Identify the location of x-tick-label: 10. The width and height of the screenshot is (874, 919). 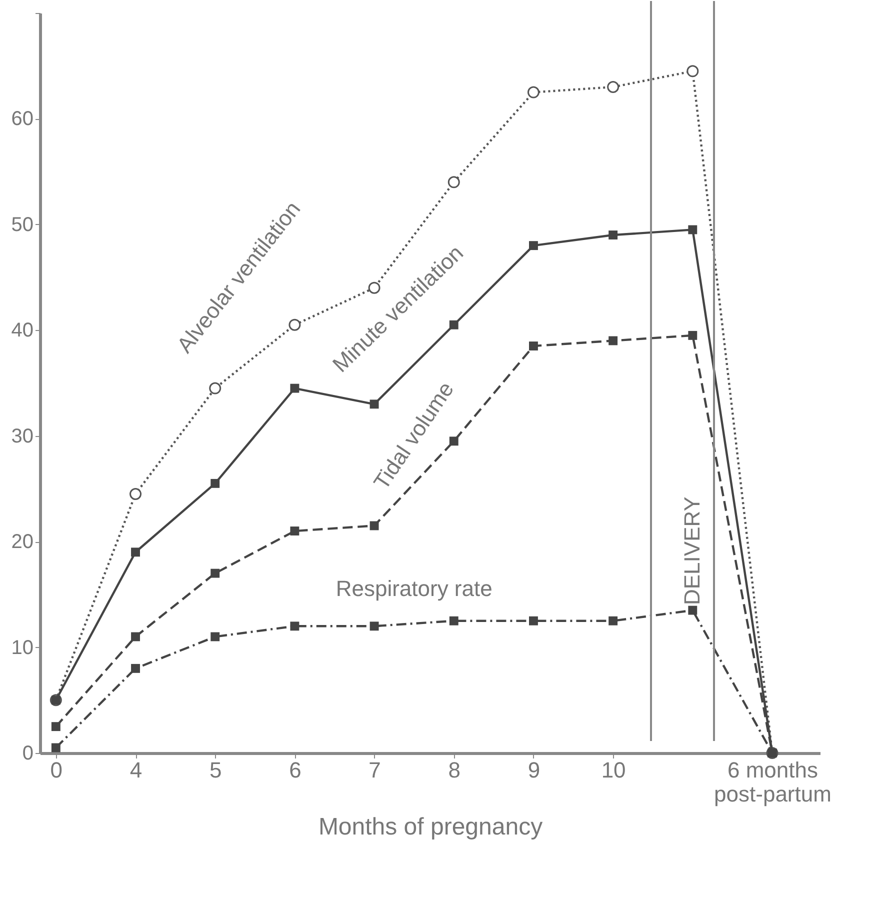
(613, 770).